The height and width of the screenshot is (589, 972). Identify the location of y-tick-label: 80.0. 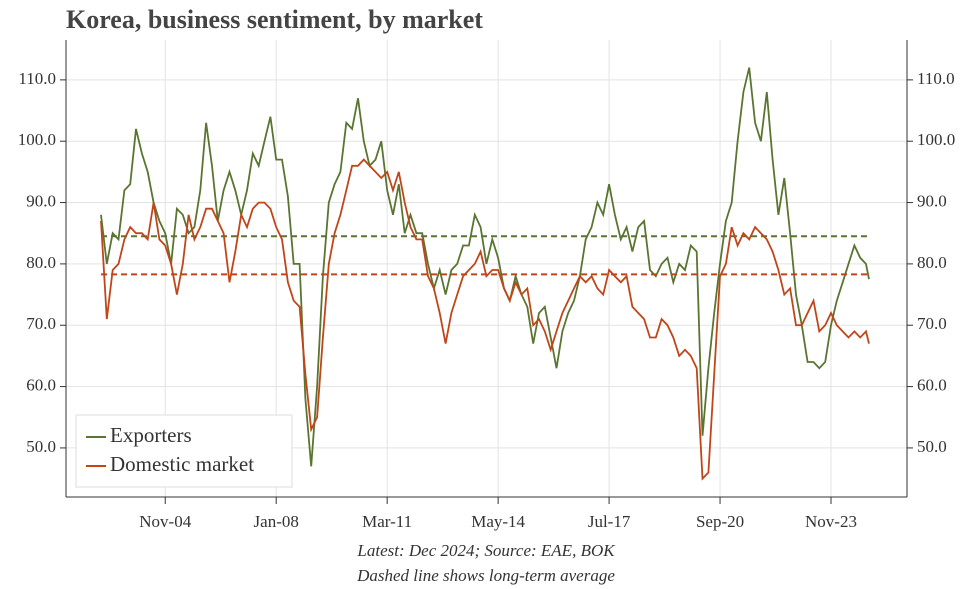
(41, 262).